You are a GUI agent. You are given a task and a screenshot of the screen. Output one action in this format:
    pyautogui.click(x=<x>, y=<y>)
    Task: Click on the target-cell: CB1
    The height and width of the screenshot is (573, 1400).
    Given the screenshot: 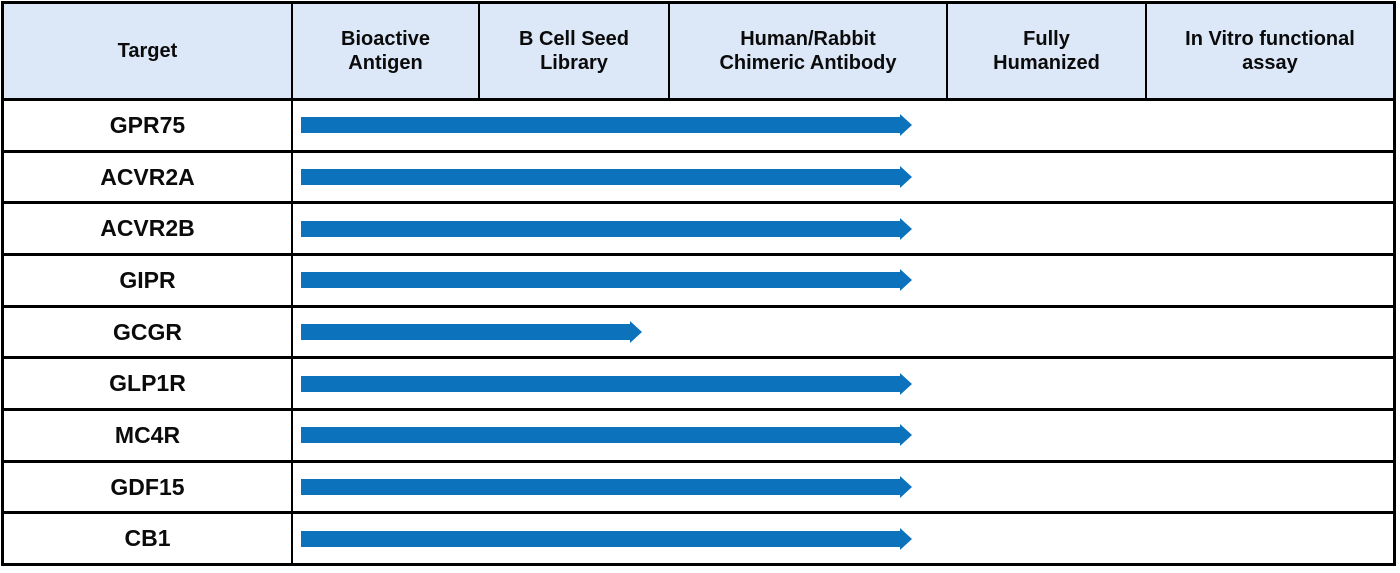 What is the action you would take?
    pyautogui.click(x=148, y=539)
    